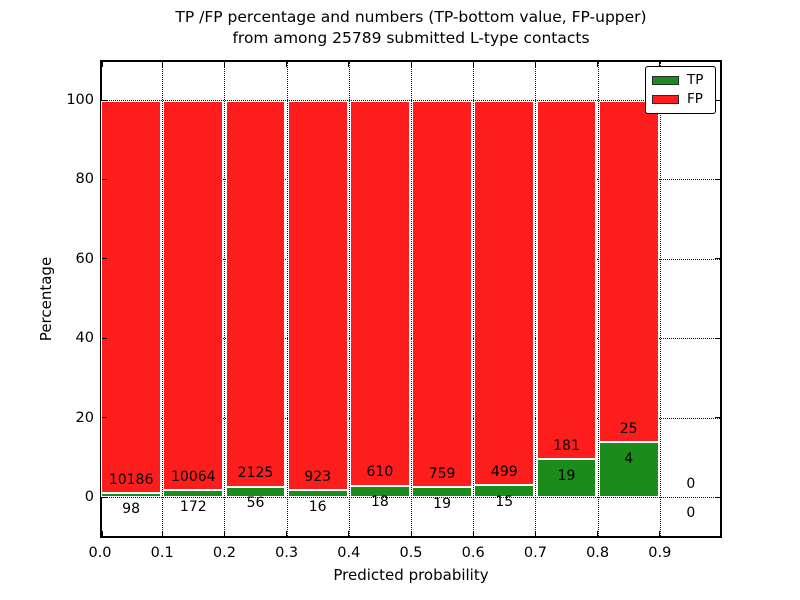 This screenshot has width=800, height=600. I want to click on legend-entry: FP, so click(680, 99).